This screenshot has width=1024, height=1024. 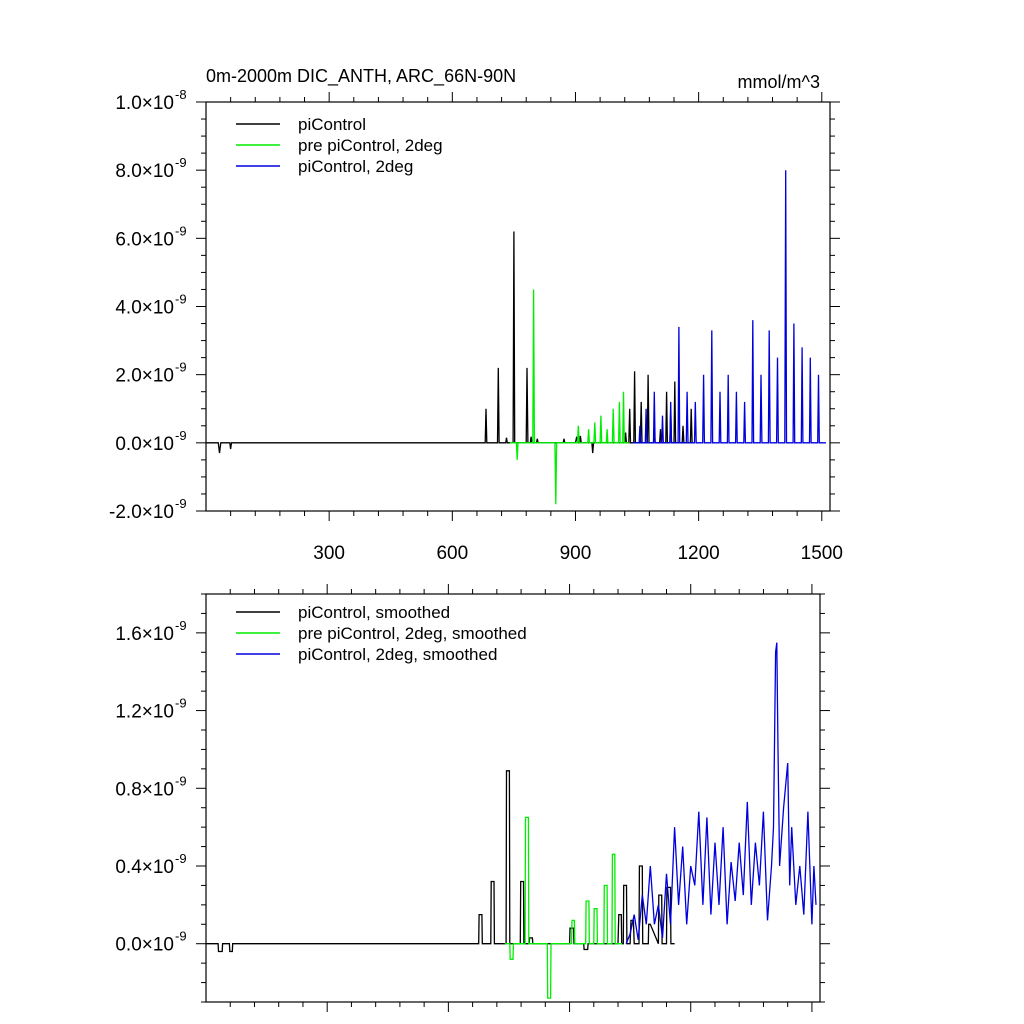 What do you see at coordinates (779, 82) in the screenshot?
I see `units-label: mmol/m^3` at bounding box center [779, 82].